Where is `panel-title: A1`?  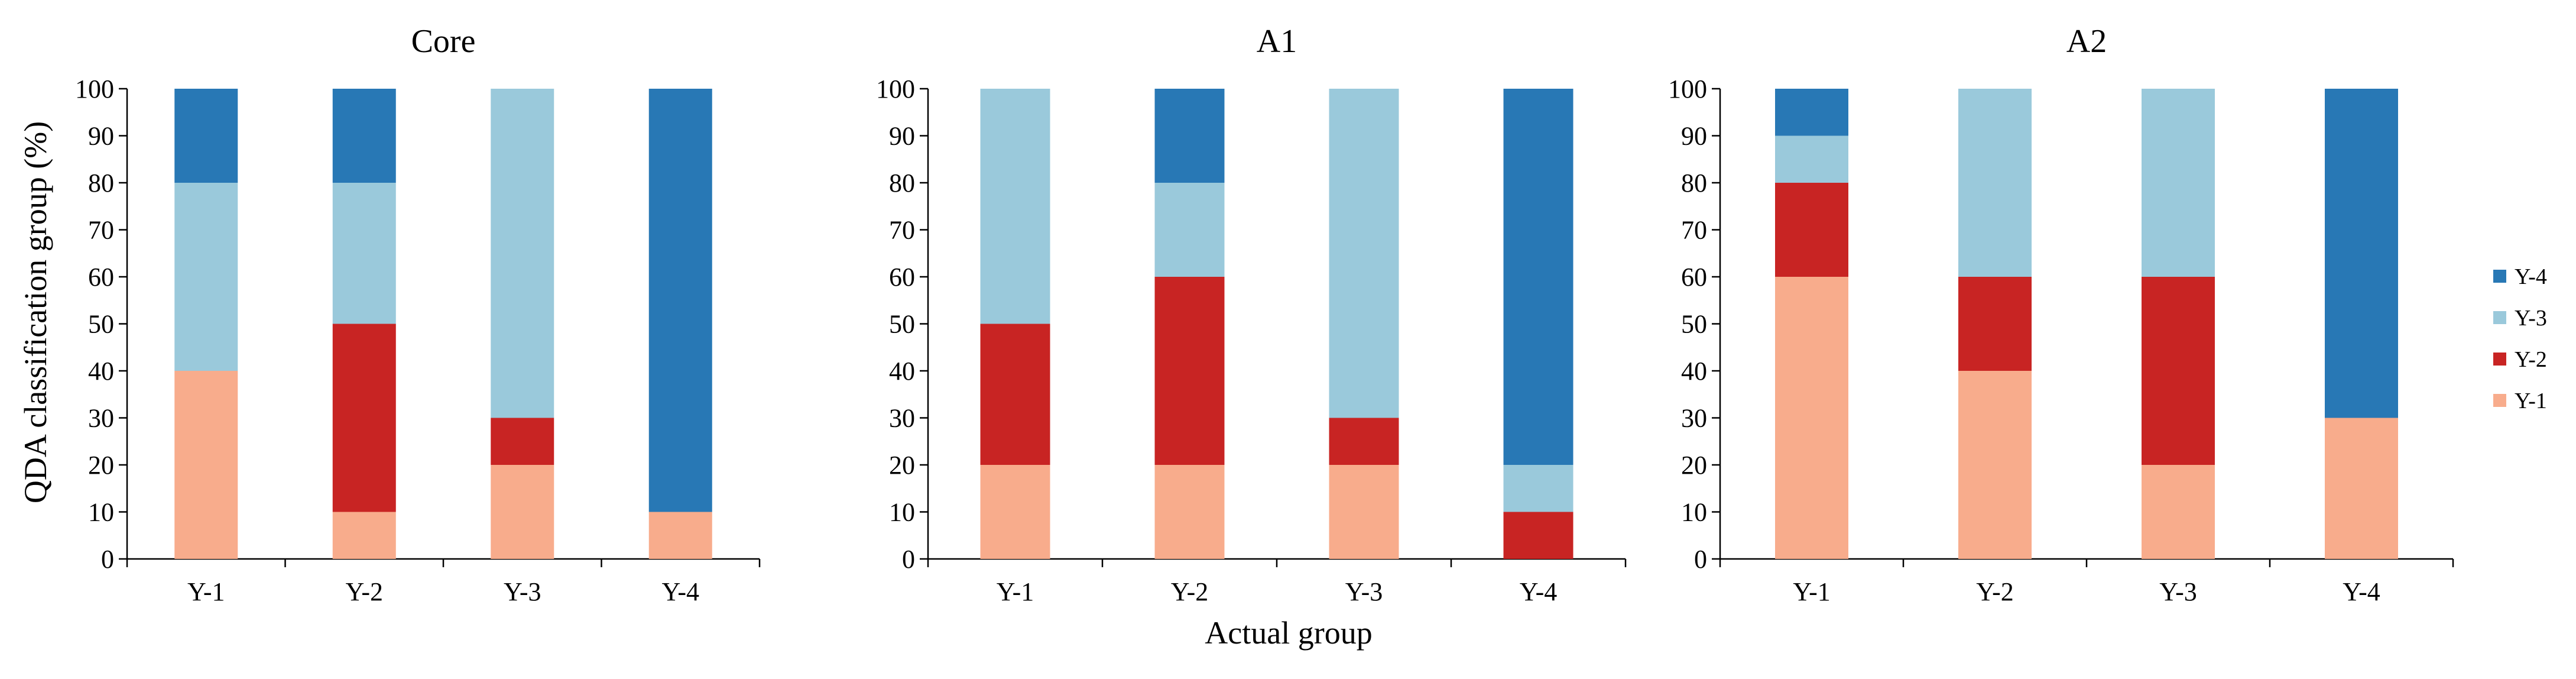 panel-title: A1 is located at coordinates (1277, 41).